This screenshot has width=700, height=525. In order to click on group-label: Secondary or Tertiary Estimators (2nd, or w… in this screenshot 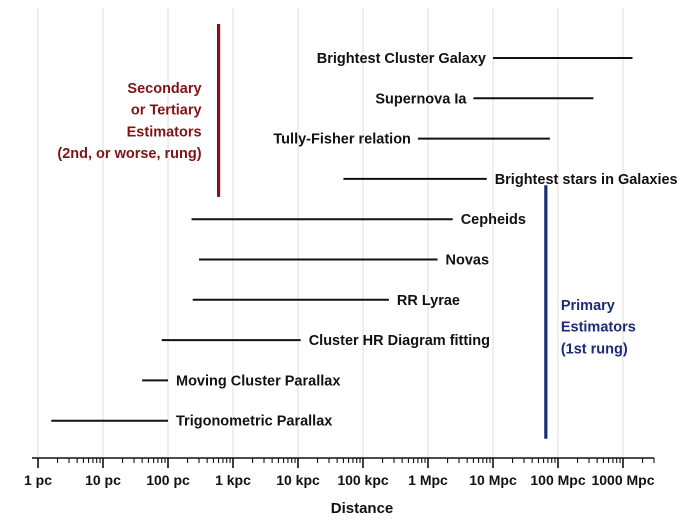, I will do `click(129, 121)`.